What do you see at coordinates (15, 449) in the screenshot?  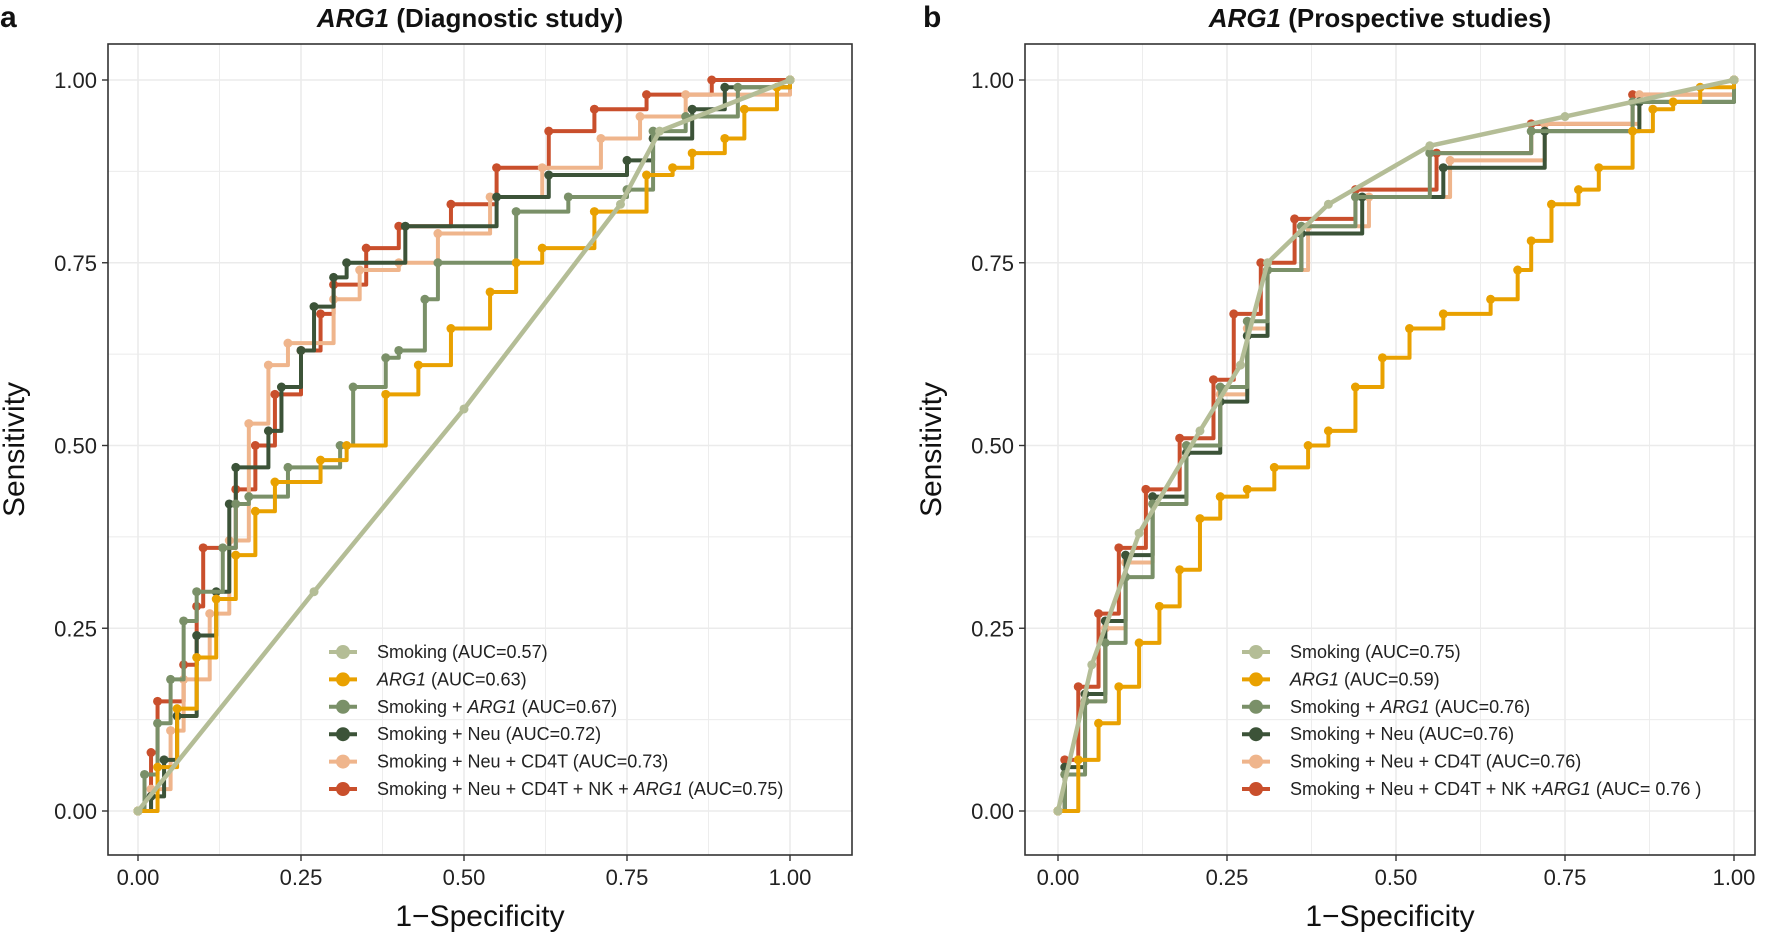 I see `y-axis-label: Sensitivity` at bounding box center [15, 449].